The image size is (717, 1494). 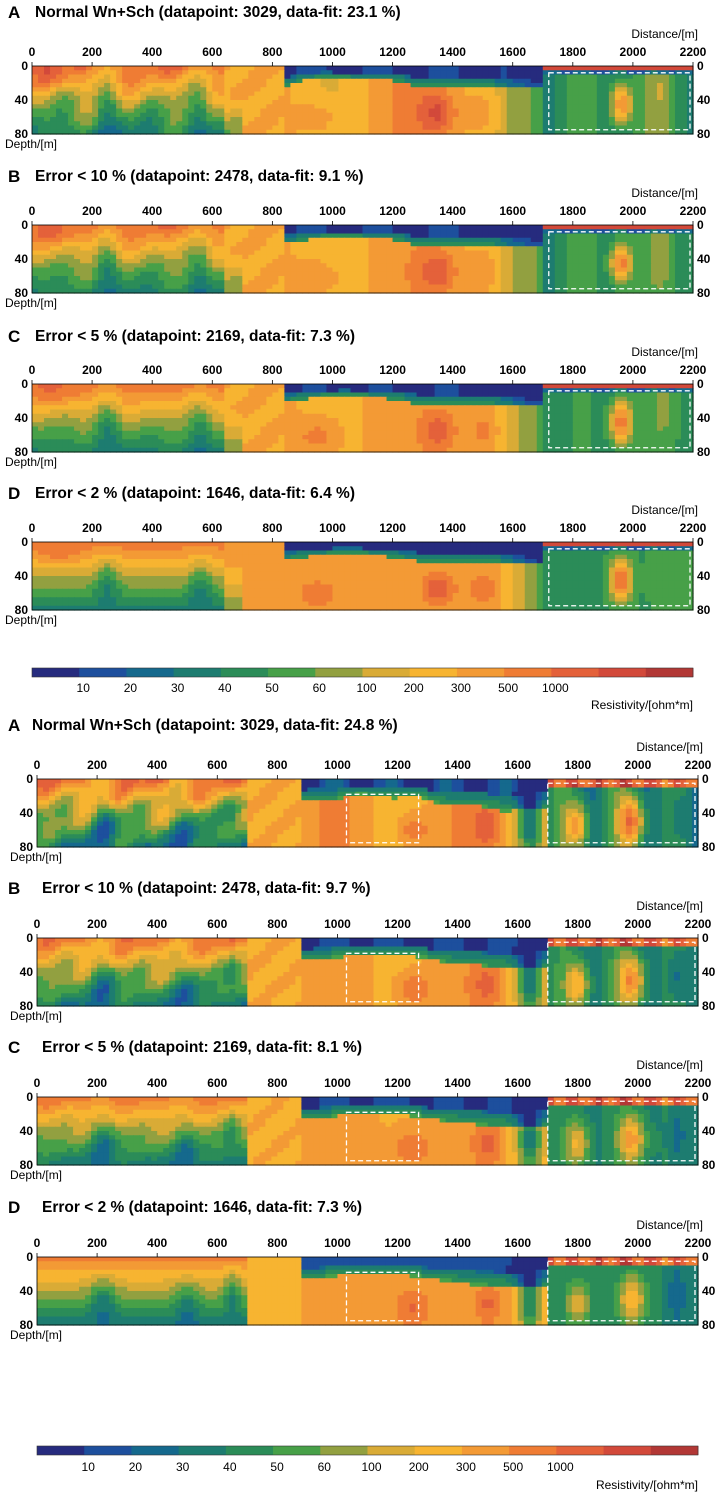 I want to click on x-tick-label: 400, so click(x=152, y=211).